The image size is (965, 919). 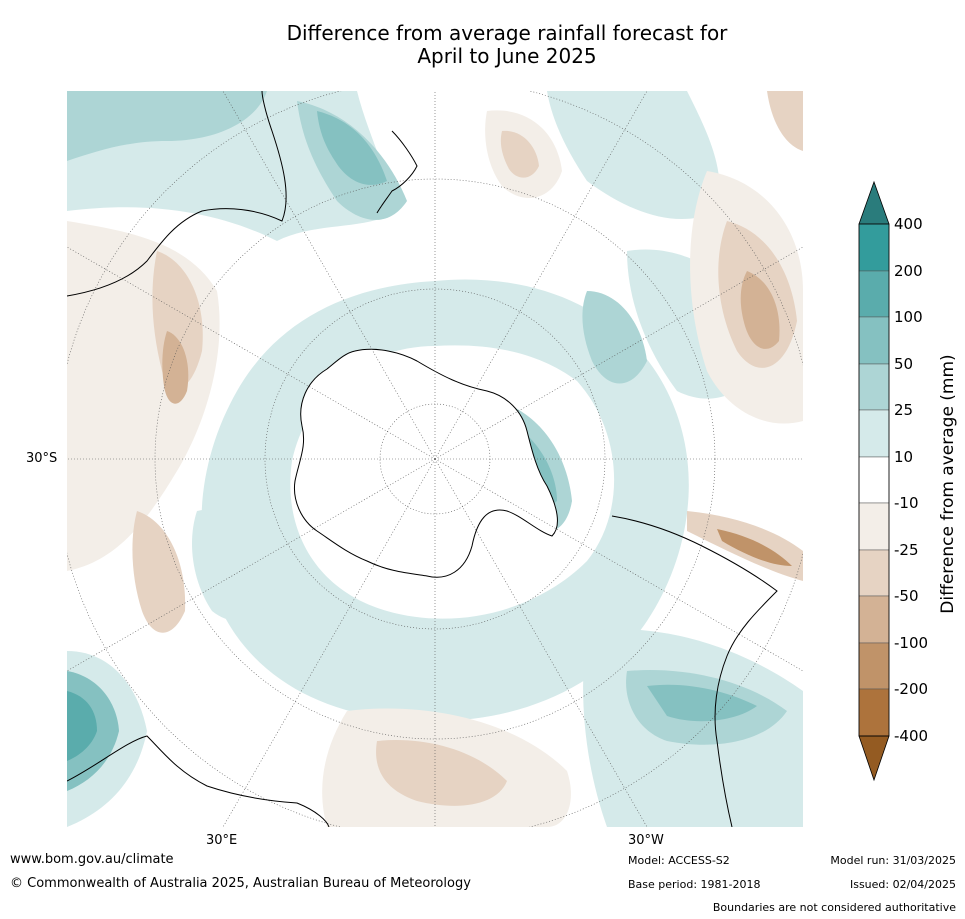 What do you see at coordinates (42, 458) in the screenshot?
I see `latitude-label: 30°S` at bounding box center [42, 458].